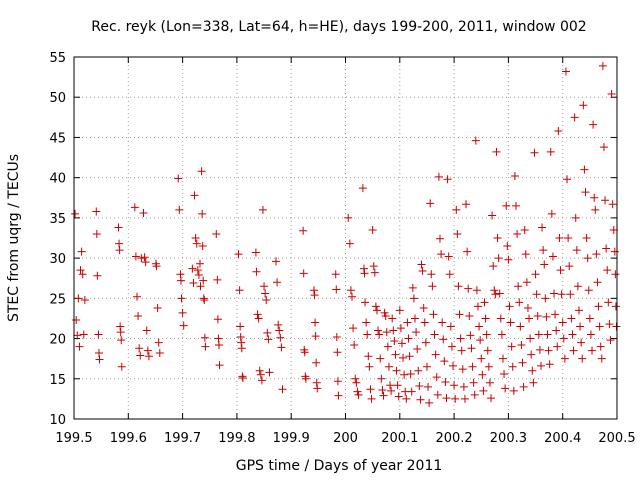 The image size is (640, 480). I want to click on x-tick-label: 199.7, so click(182, 438).